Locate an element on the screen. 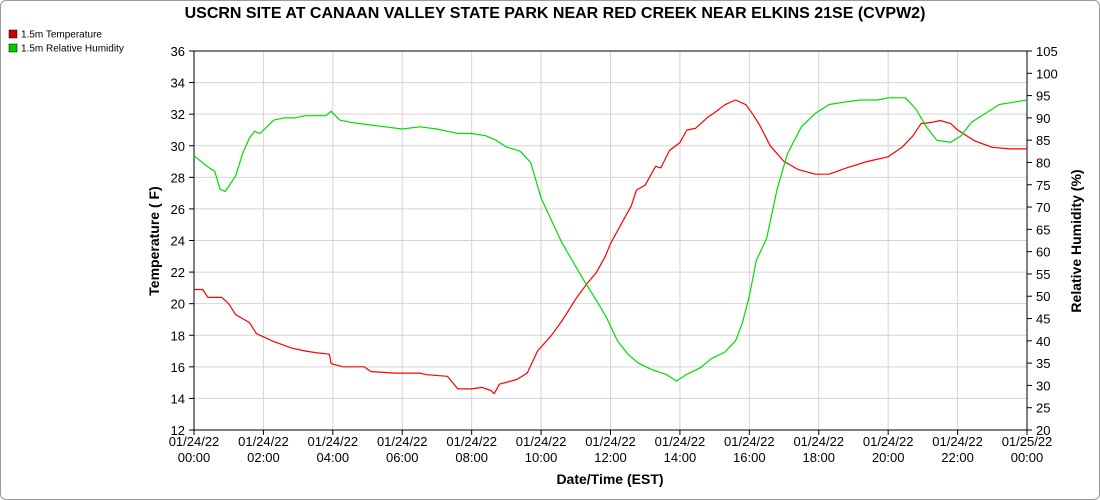 The height and width of the screenshot is (500, 1100). x-tick-time-label: 22:00 is located at coordinates (957, 457).